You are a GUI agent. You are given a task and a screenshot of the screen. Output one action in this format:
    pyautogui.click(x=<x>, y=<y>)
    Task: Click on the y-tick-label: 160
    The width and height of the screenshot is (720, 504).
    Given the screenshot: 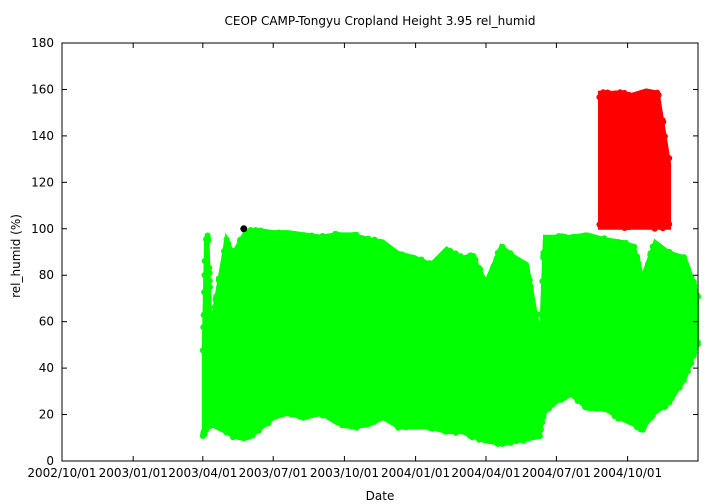 What is the action you would take?
    pyautogui.click(x=42, y=89)
    